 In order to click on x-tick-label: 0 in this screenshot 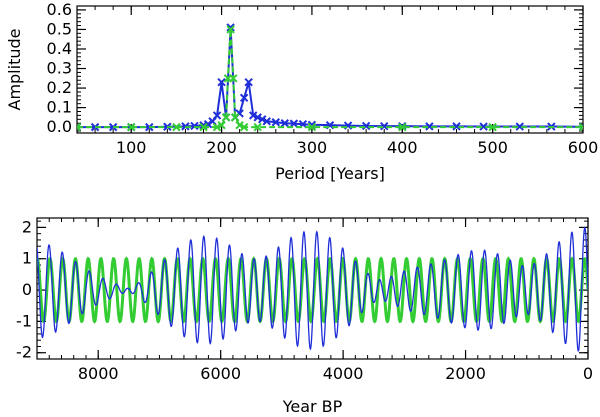, I will do `click(588, 373)`.